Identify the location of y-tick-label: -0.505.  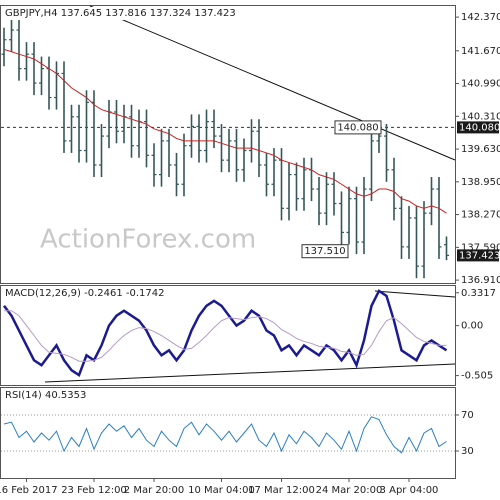
(477, 376).